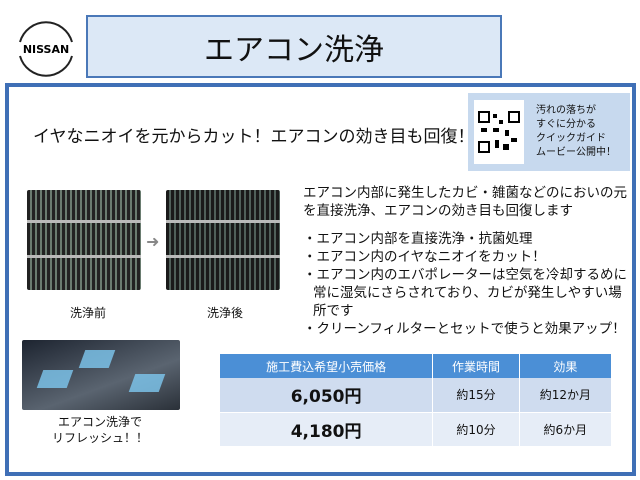 Image resolution: width=640 pixels, height=480 pixels. I want to click on qr-line: すぐに分かる, so click(566, 124).